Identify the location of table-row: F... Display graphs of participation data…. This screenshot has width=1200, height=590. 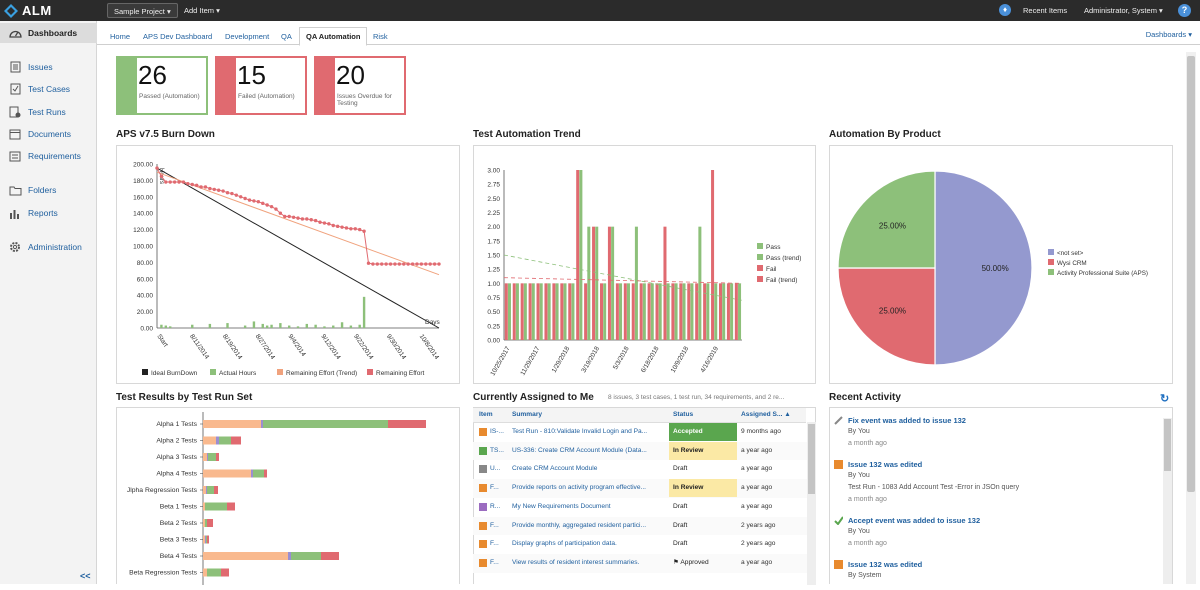
(640, 544).